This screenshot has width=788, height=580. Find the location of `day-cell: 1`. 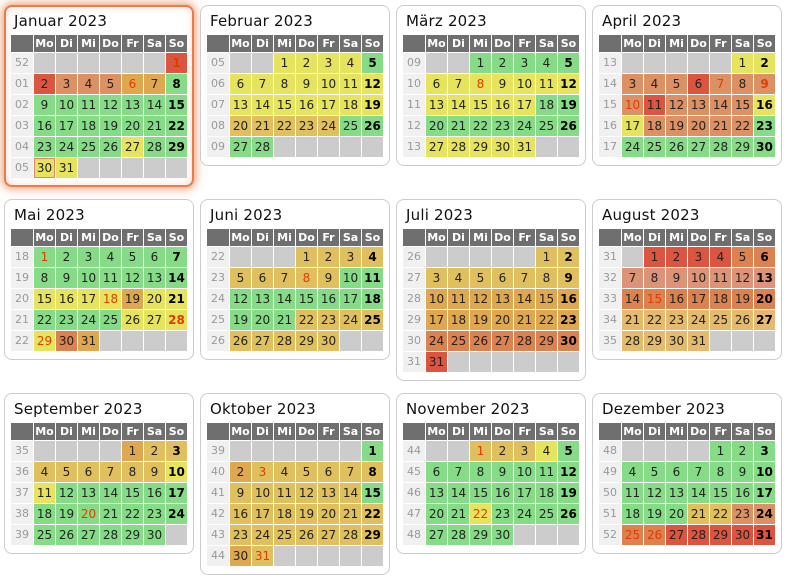

day-cell: 1 is located at coordinates (720, 451).